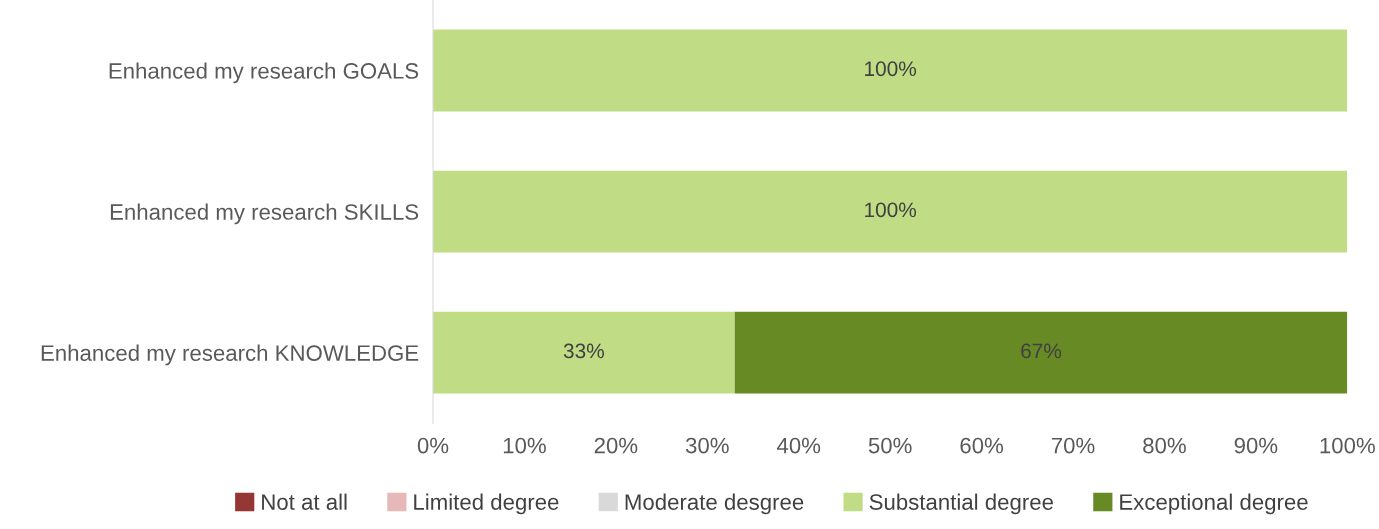 This screenshot has height=529, width=1379. What do you see at coordinates (230, 355) in the screenshot?
I see `y-tick-label: Enhanced my research KNOWLEDGE` at bounding box center [230, 355].